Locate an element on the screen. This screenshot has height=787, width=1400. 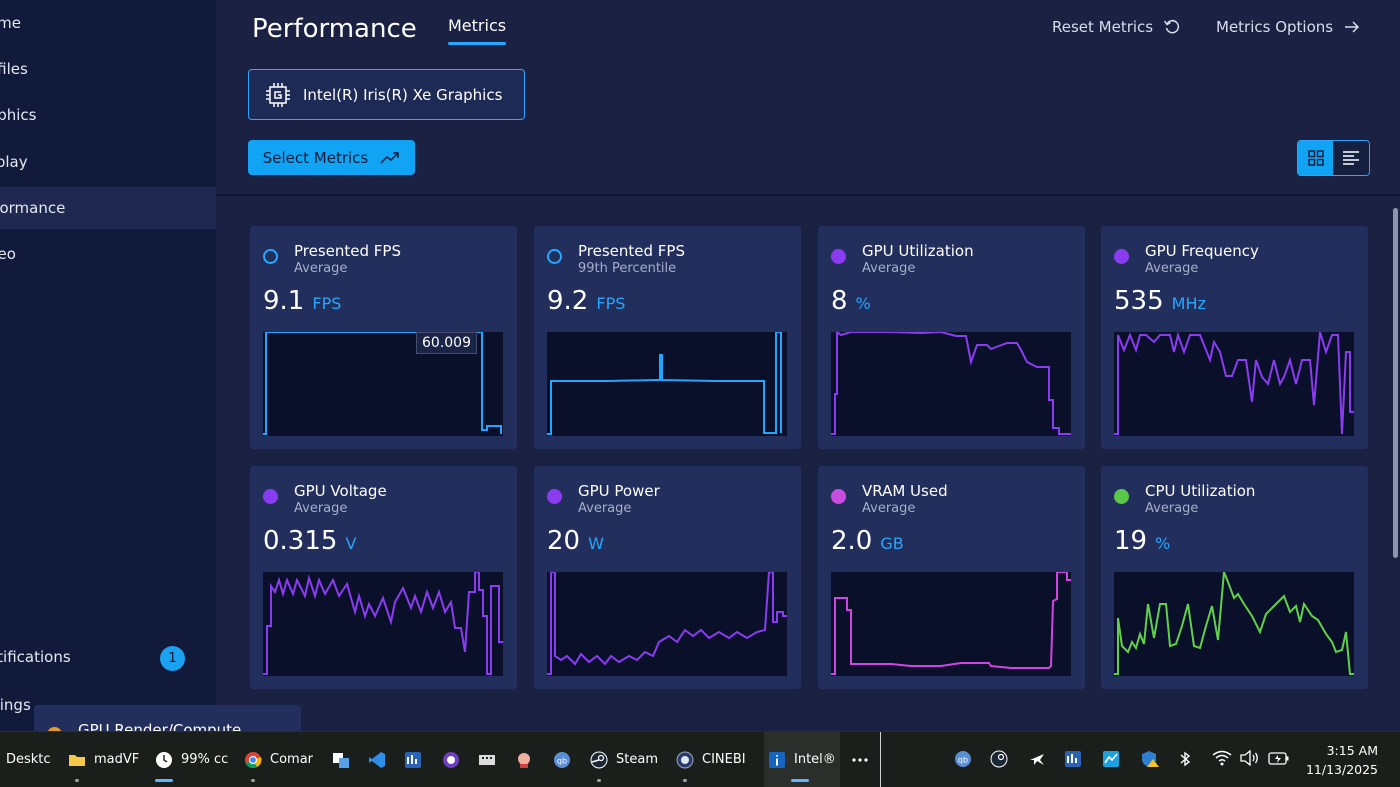
taskbar-label: 99% cc is located at coordinates (205, 759).